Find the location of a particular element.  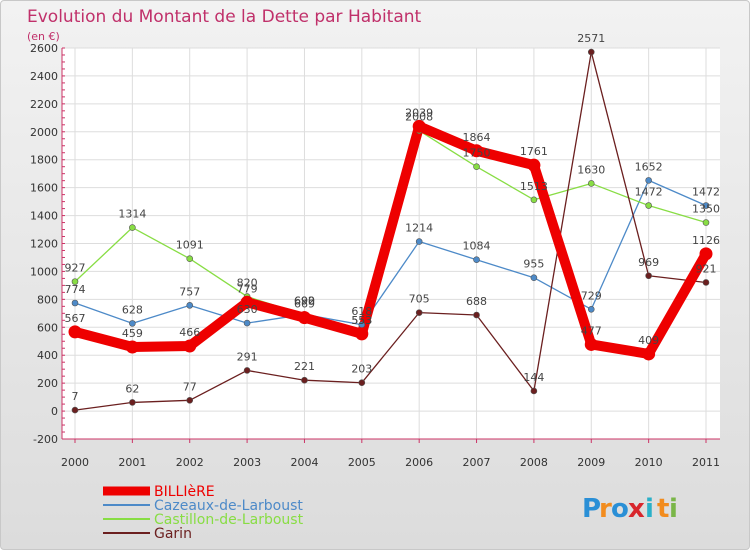

data-label: 921 is located at coordinates (706, 268).